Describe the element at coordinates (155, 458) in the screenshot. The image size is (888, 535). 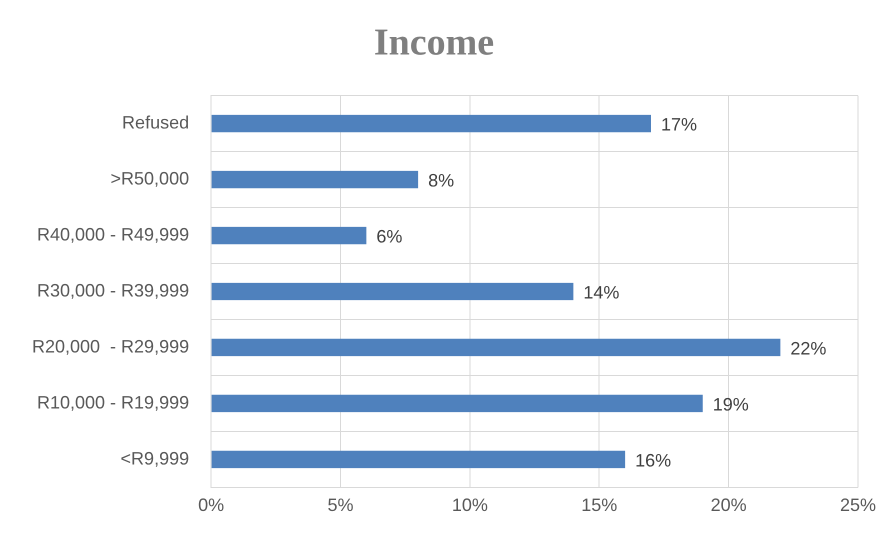
I see `y-tick-label: <R9,999` at that location.